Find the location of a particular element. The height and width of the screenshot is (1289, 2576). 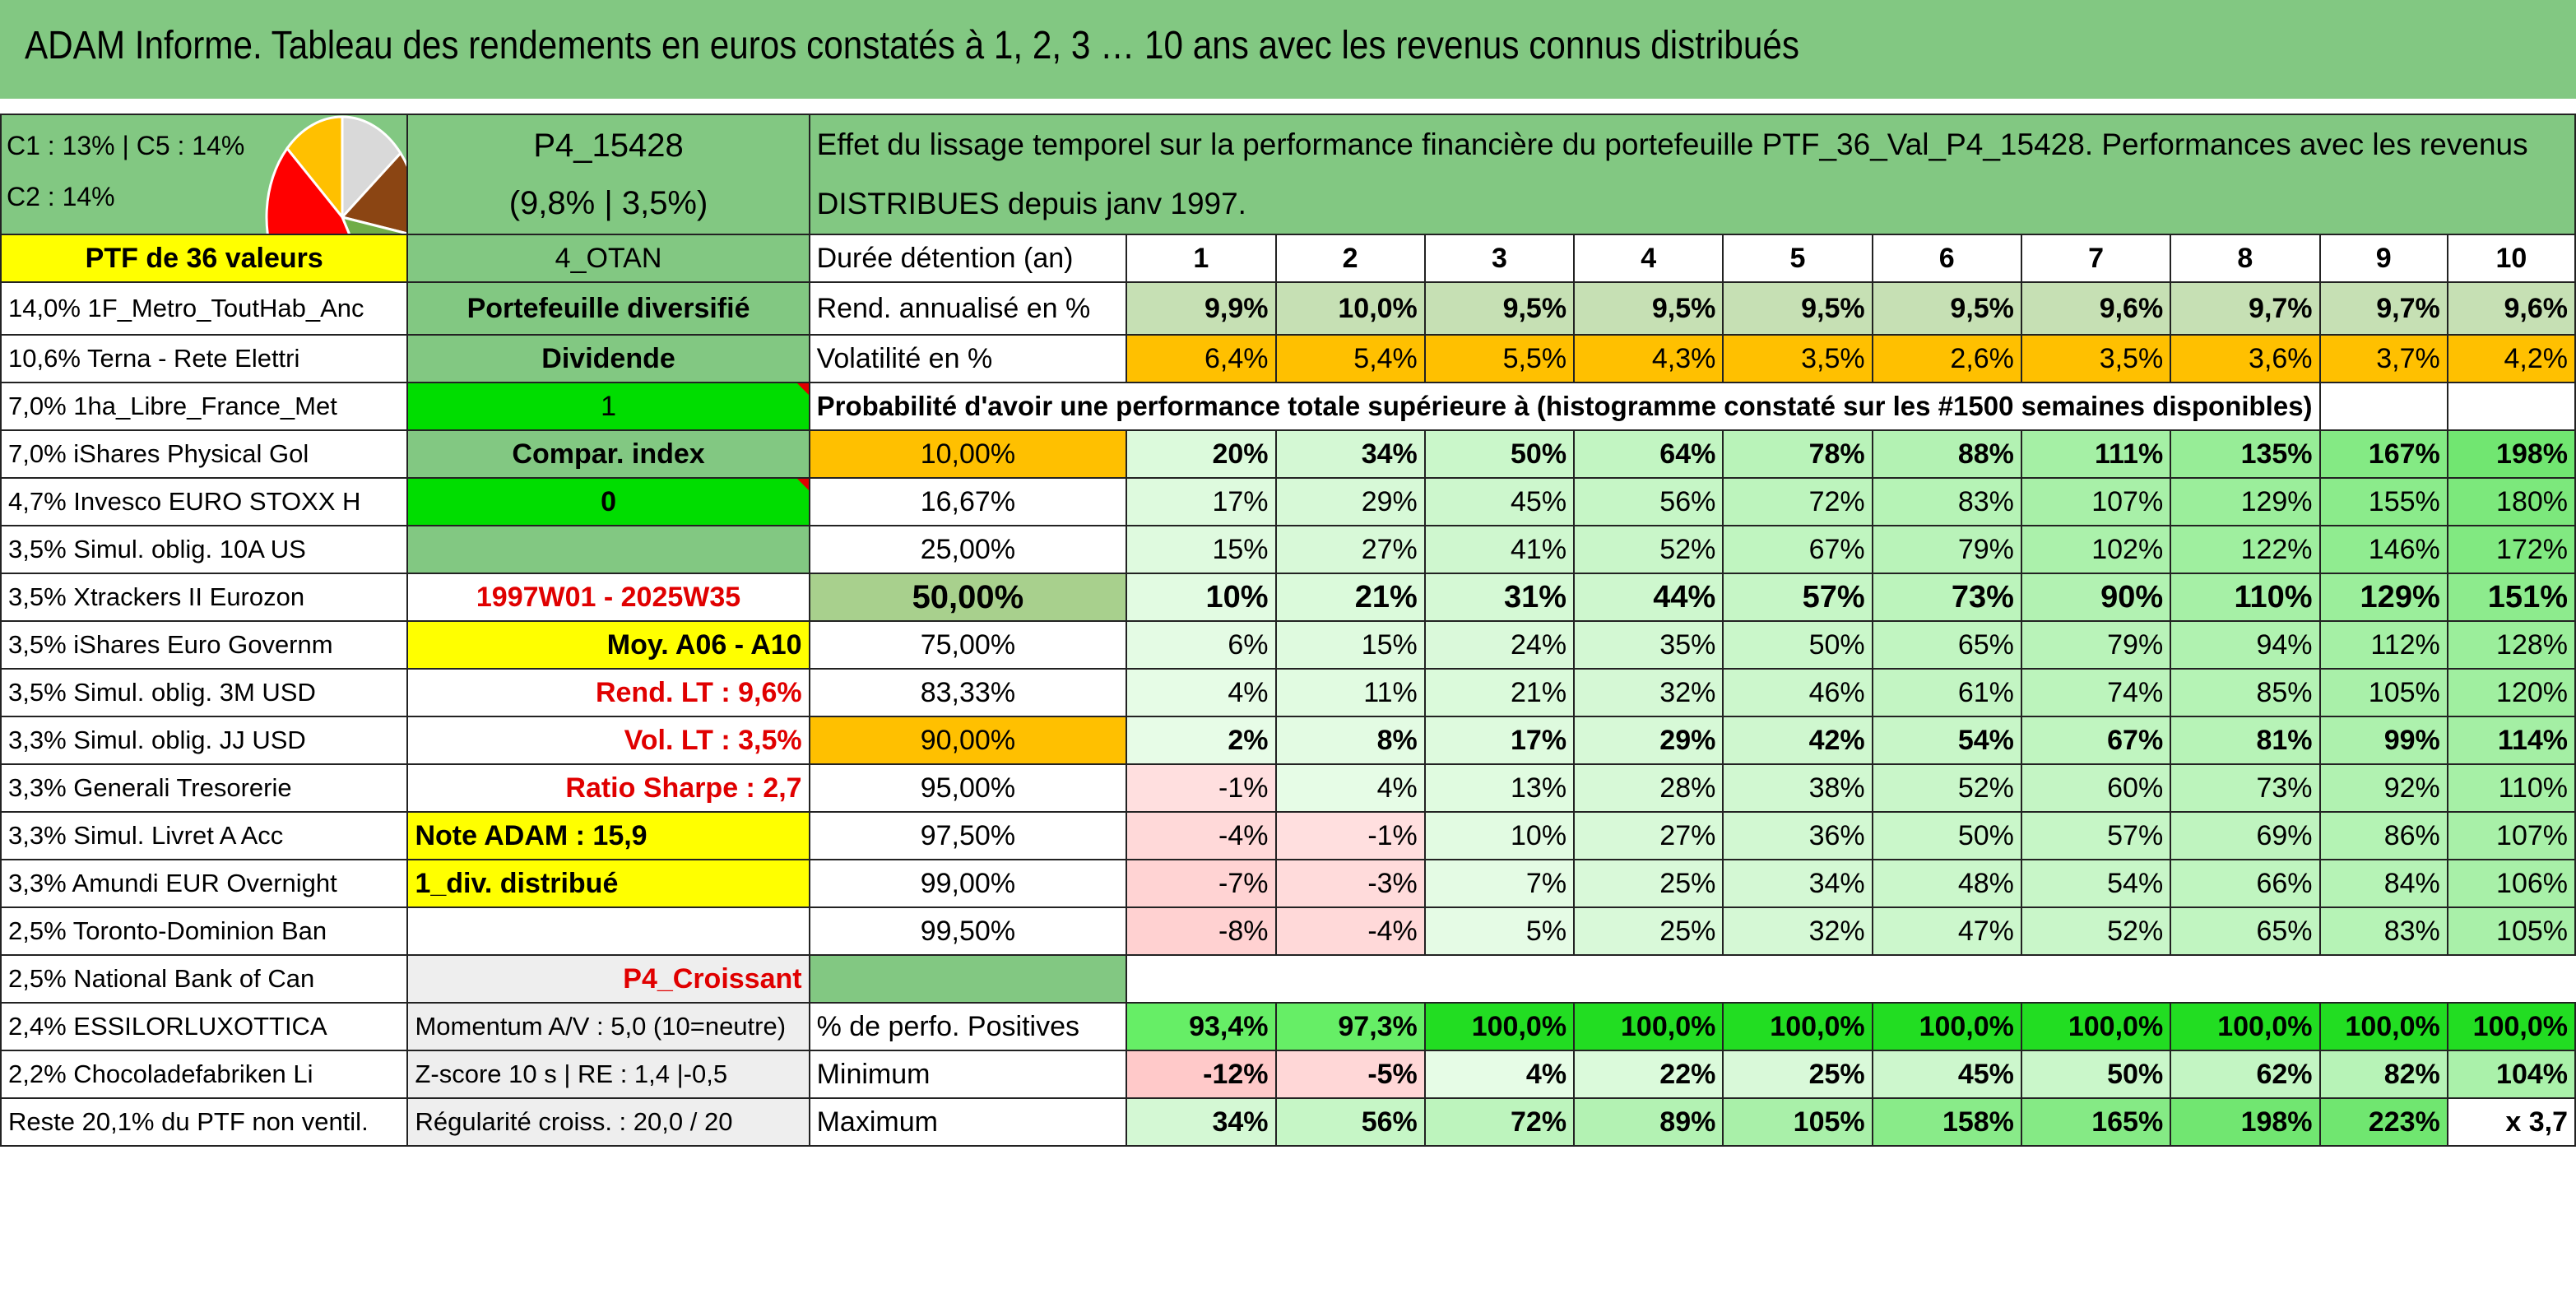

info-0: 4_OTAN is located at coordinates (608, 258).